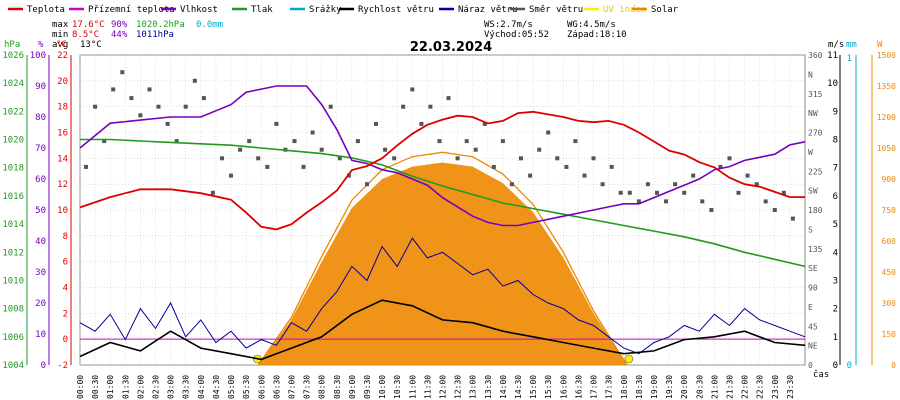  What do you see at coordinates (307, 387) in the screenshot?
I see `x-tick-15: 07:30` at bounding box center [307, 387].